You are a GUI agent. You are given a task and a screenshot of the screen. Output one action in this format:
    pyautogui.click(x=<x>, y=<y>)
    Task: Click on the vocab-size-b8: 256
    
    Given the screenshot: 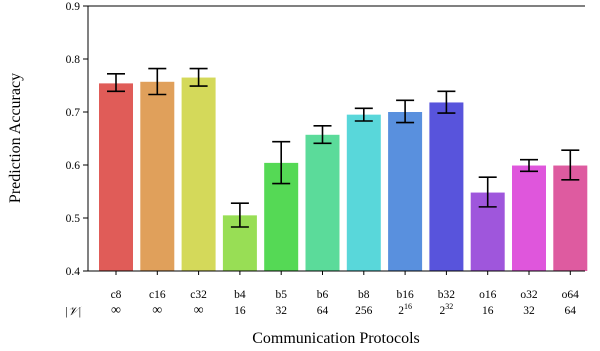 What is the action you would take?
    pyautogui.click(x=364, y=311)
    